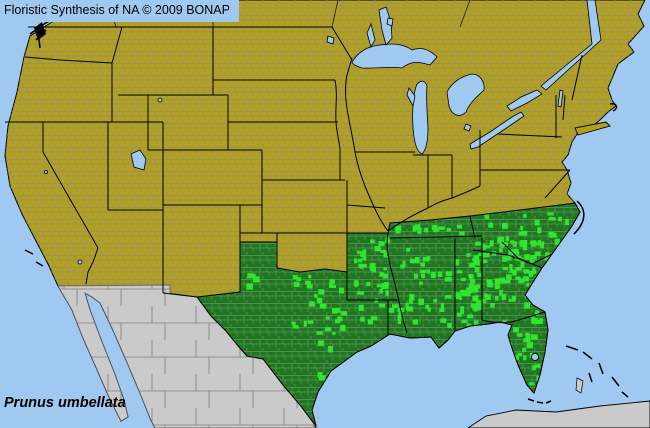 This screenshot has width=650, height=428. I want to click on lake-michigan, so click(420, 117).